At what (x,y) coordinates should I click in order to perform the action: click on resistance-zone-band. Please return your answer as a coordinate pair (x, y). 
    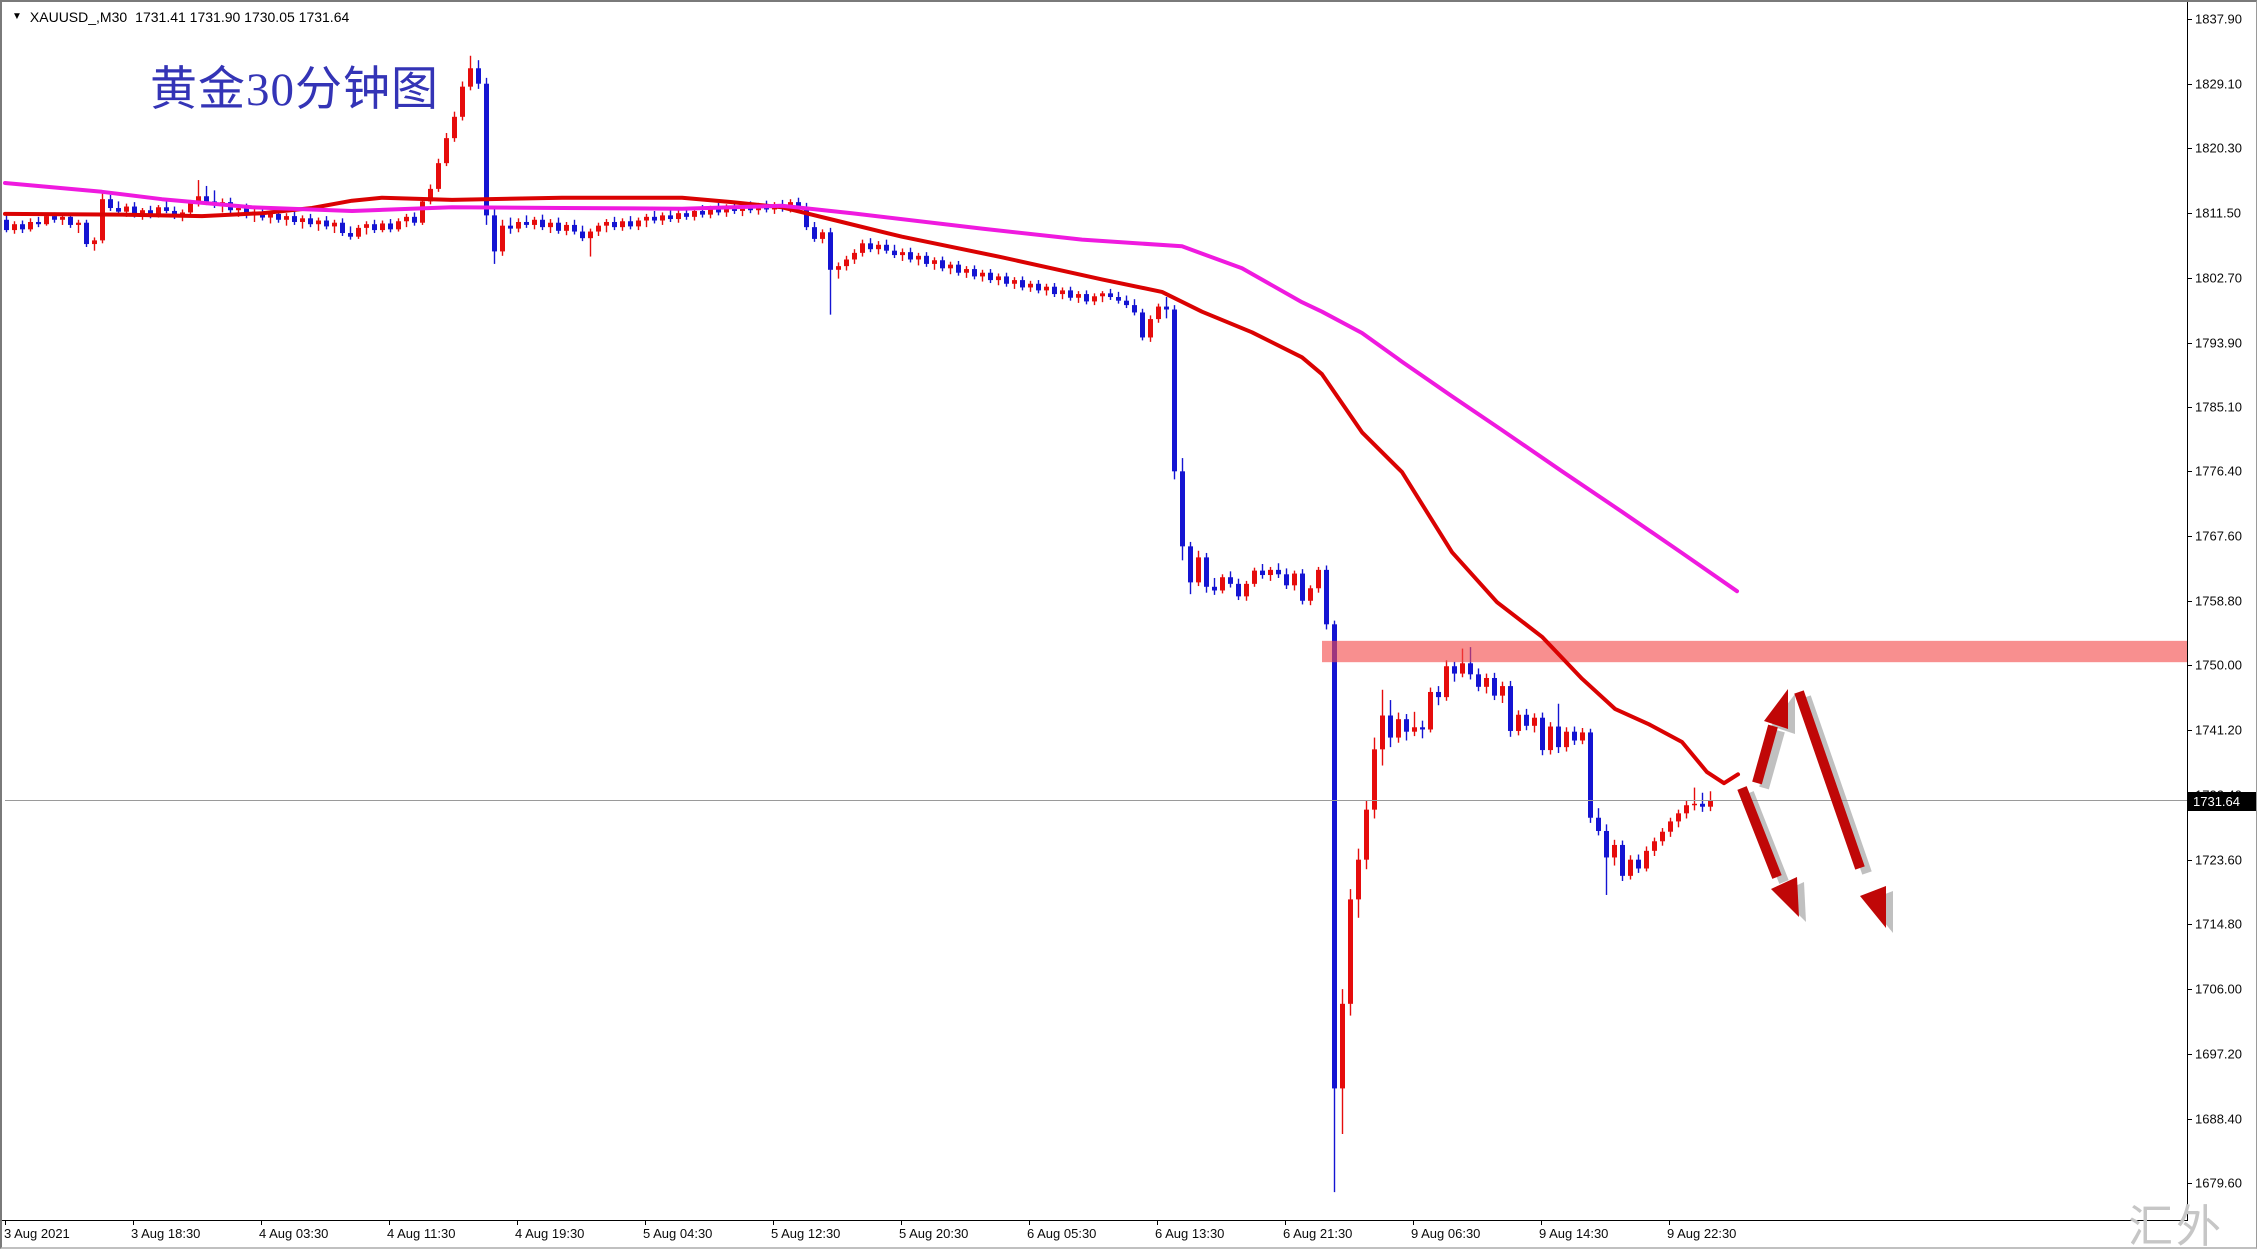
    Looking at the image, I should click on (1754, 651).